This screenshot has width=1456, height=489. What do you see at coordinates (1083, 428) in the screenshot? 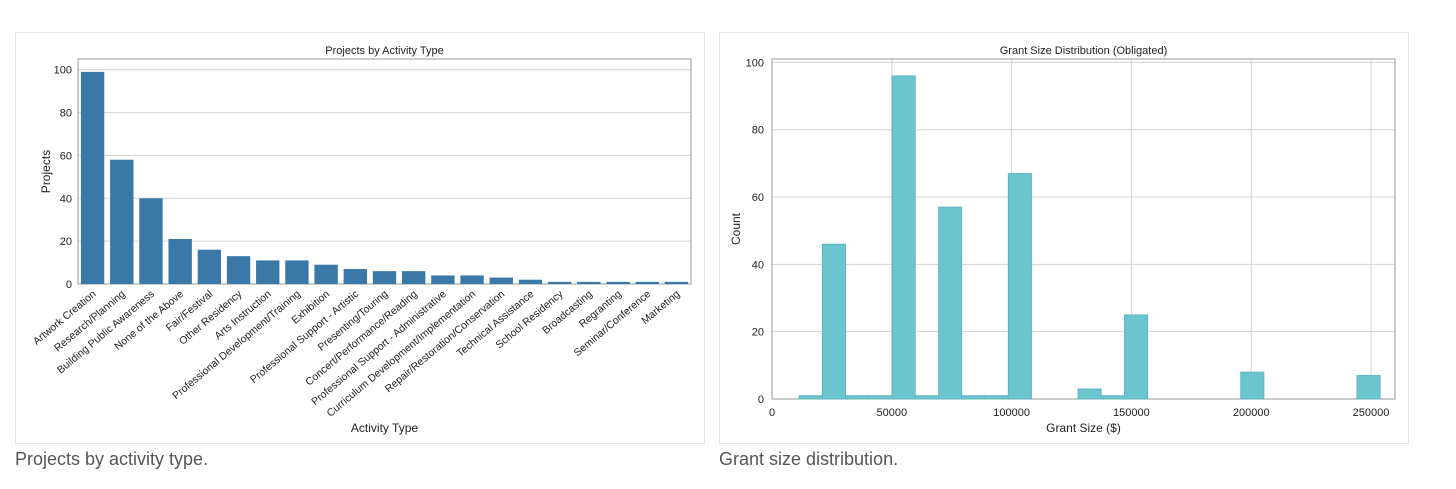
I see `x-axis-label: Grant Size ($)` at bounding box center [1083, 428].